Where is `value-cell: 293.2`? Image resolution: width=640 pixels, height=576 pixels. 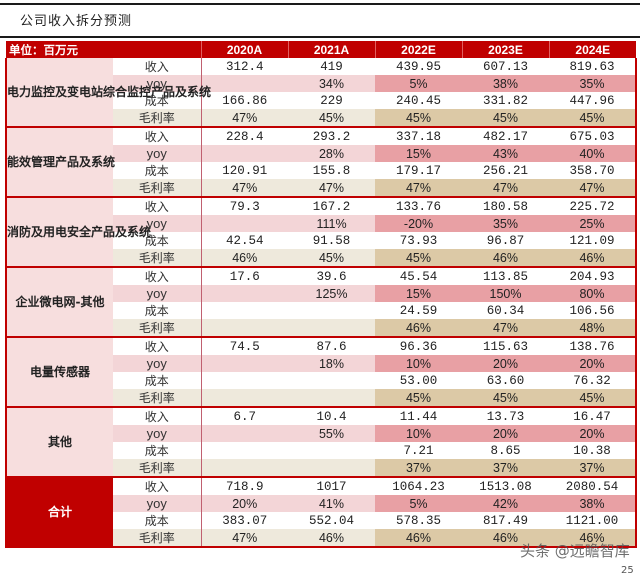 value-cell: 293.2 is located at coordinates (331, 136).